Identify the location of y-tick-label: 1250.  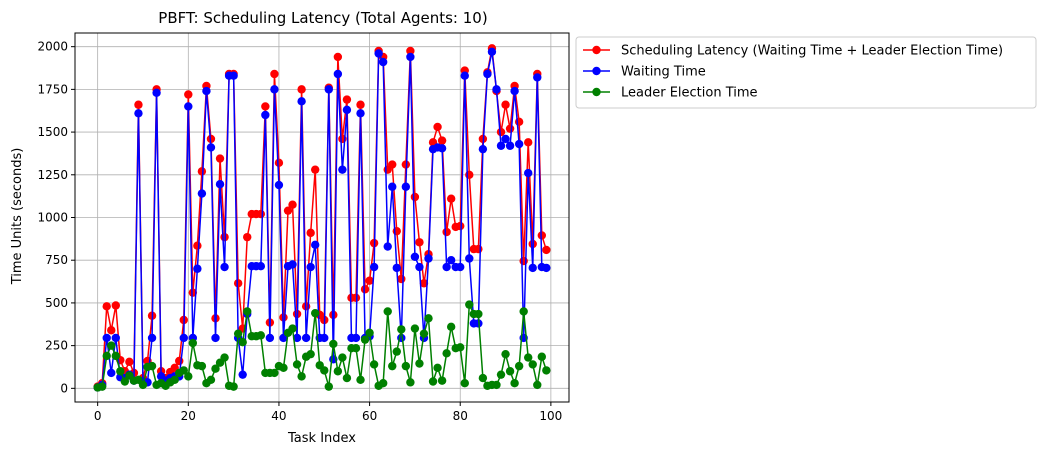
(52, 175).